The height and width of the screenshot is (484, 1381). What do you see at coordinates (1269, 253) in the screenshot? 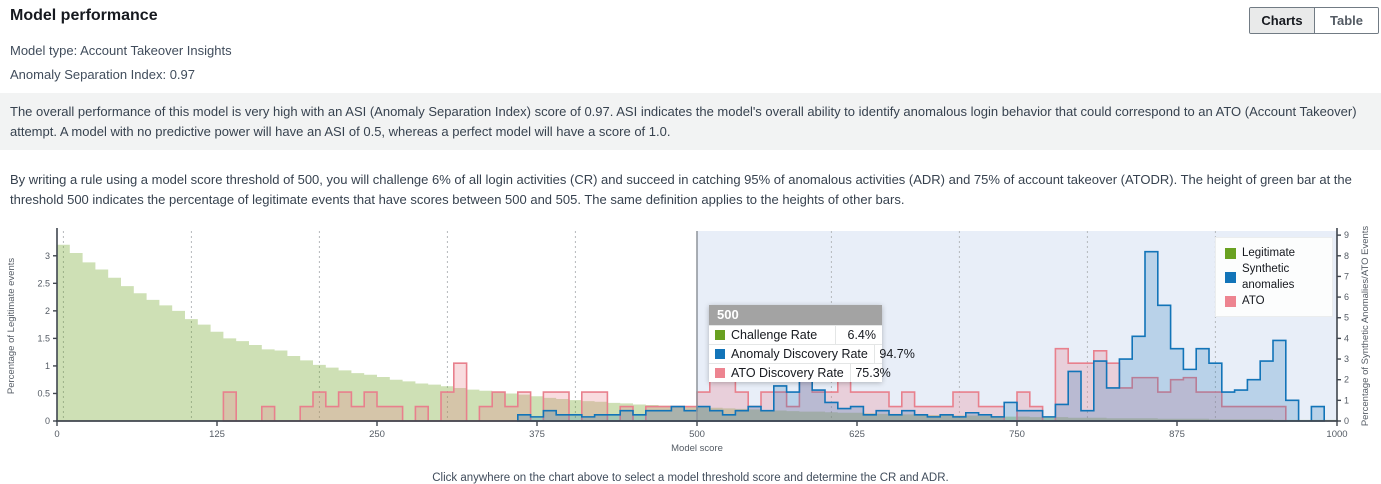
I see `legend-legitimate-label: Legitimate` at bounding box center [1269, 253].